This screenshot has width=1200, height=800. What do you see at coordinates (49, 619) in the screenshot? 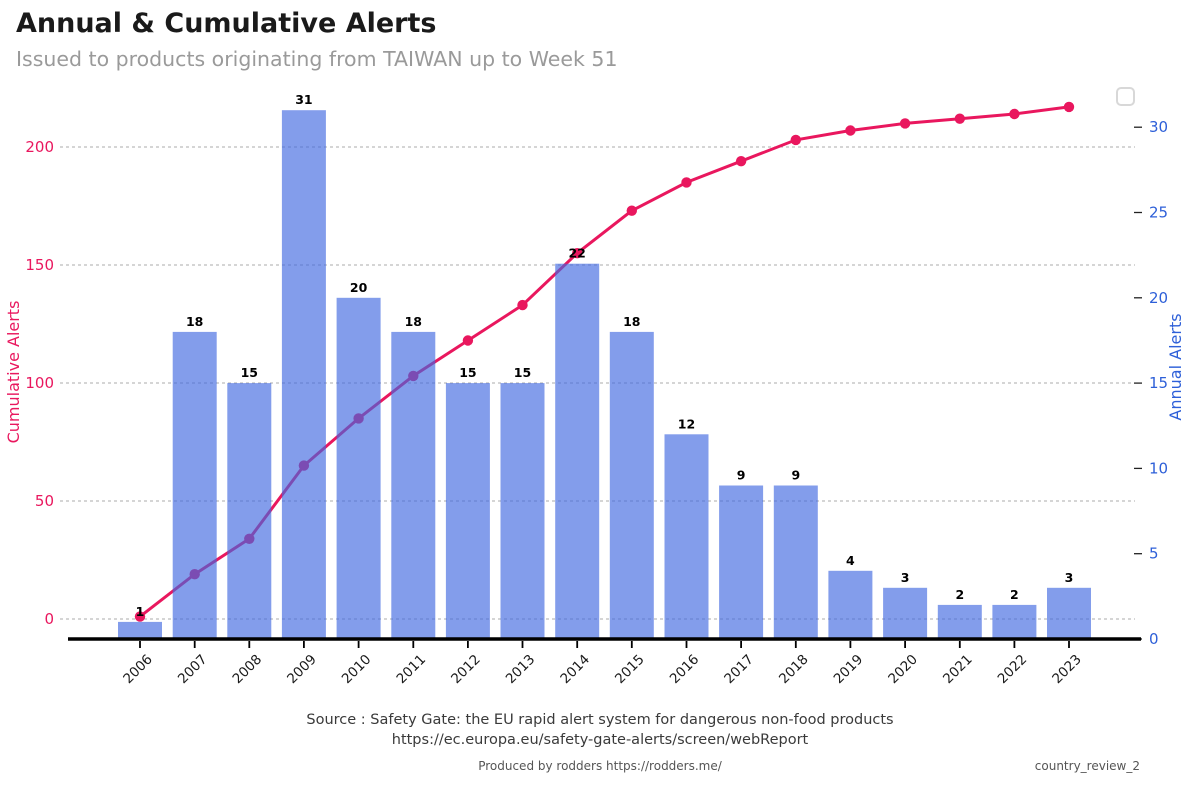
I see `left-axis-tick-0: 0` at bounding box center [49, 619].